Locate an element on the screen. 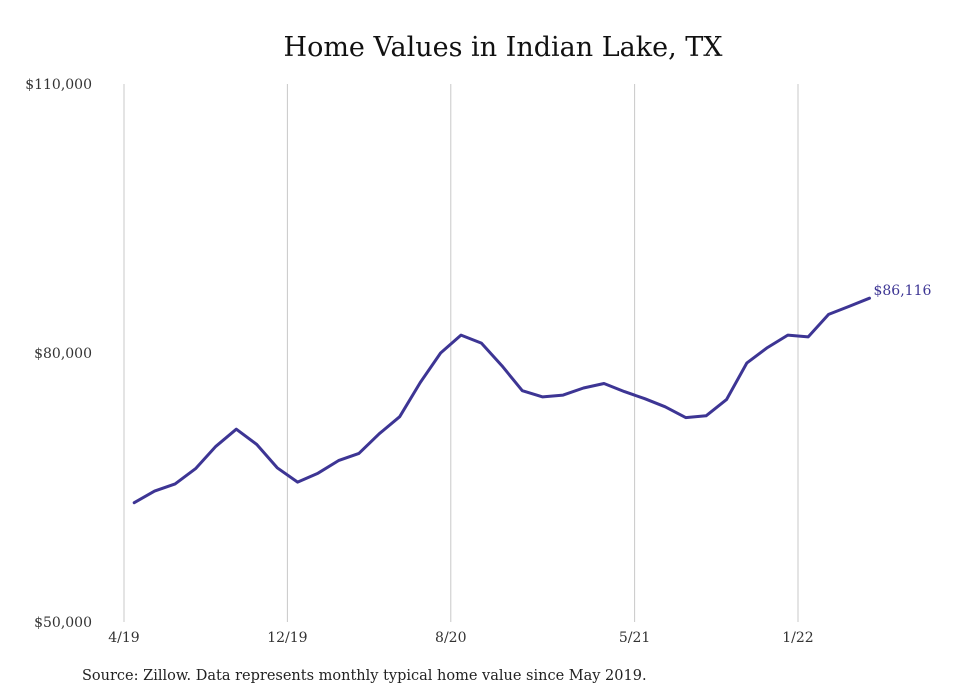 The image size is (980, 699). x-tick-label: 4/19 is located at coordinates (123, 638).